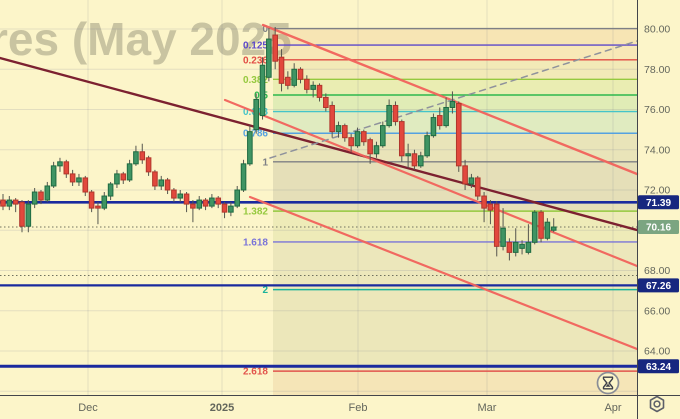 This screenshot has width=680, height=419. Describe the element at coordinates (255, 134) in the screenshot. I see `fib-level-label: 0.786` at that location.